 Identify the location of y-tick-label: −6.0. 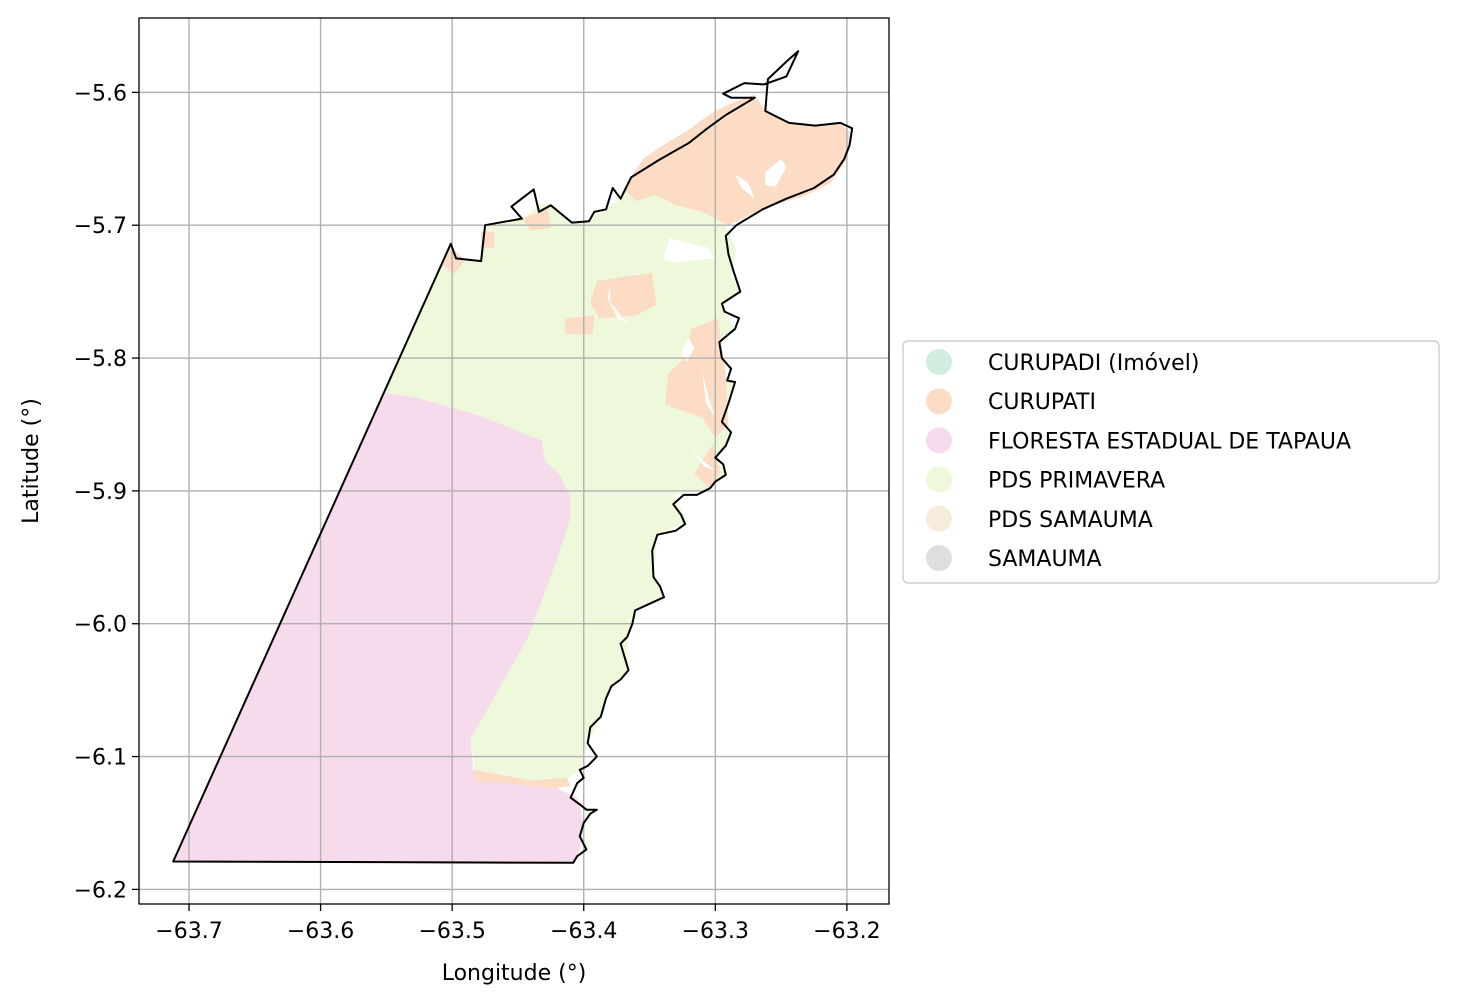
(100, 625).